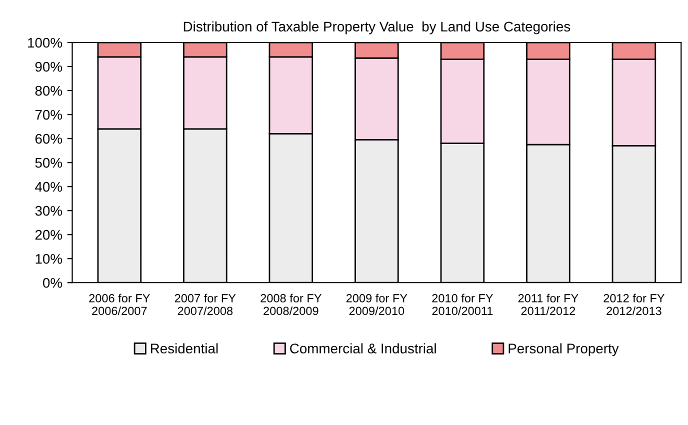 This screenshot has height=425, width=688. Describe the element at coordinates (48, 139) in the screenshot. I see `y-tick-label: 60%` at that location.